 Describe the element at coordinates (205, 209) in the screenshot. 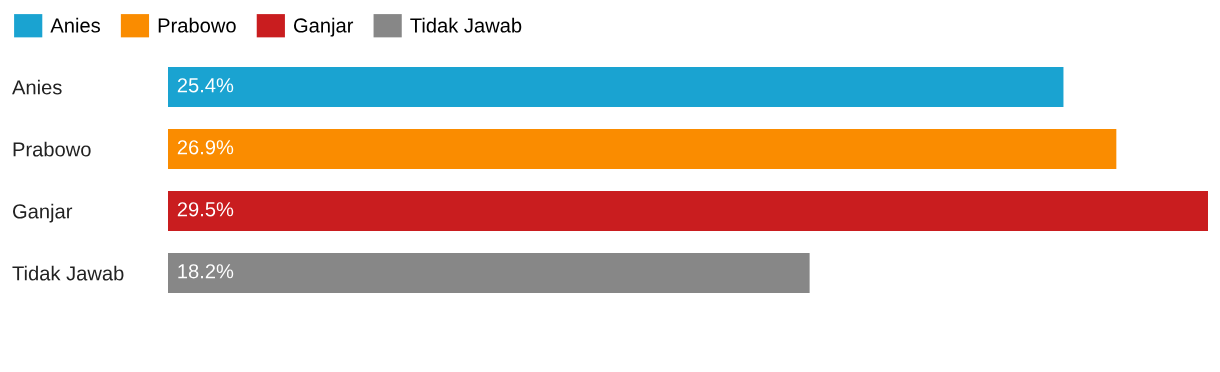

I see `data-label: 29.5%` at that location.